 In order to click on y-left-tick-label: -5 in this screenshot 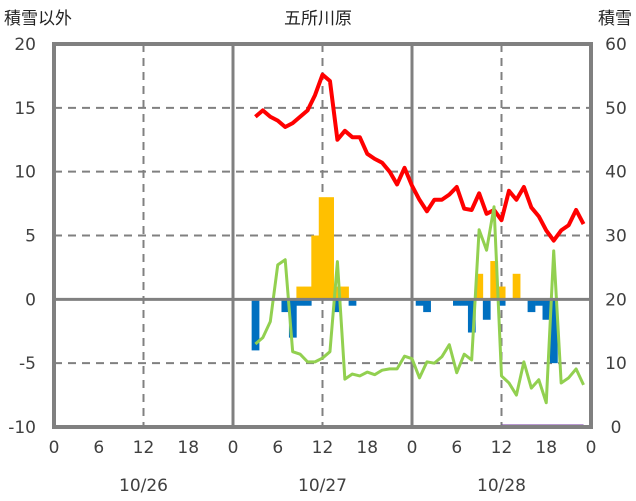, I will do `click(27, 364)`.